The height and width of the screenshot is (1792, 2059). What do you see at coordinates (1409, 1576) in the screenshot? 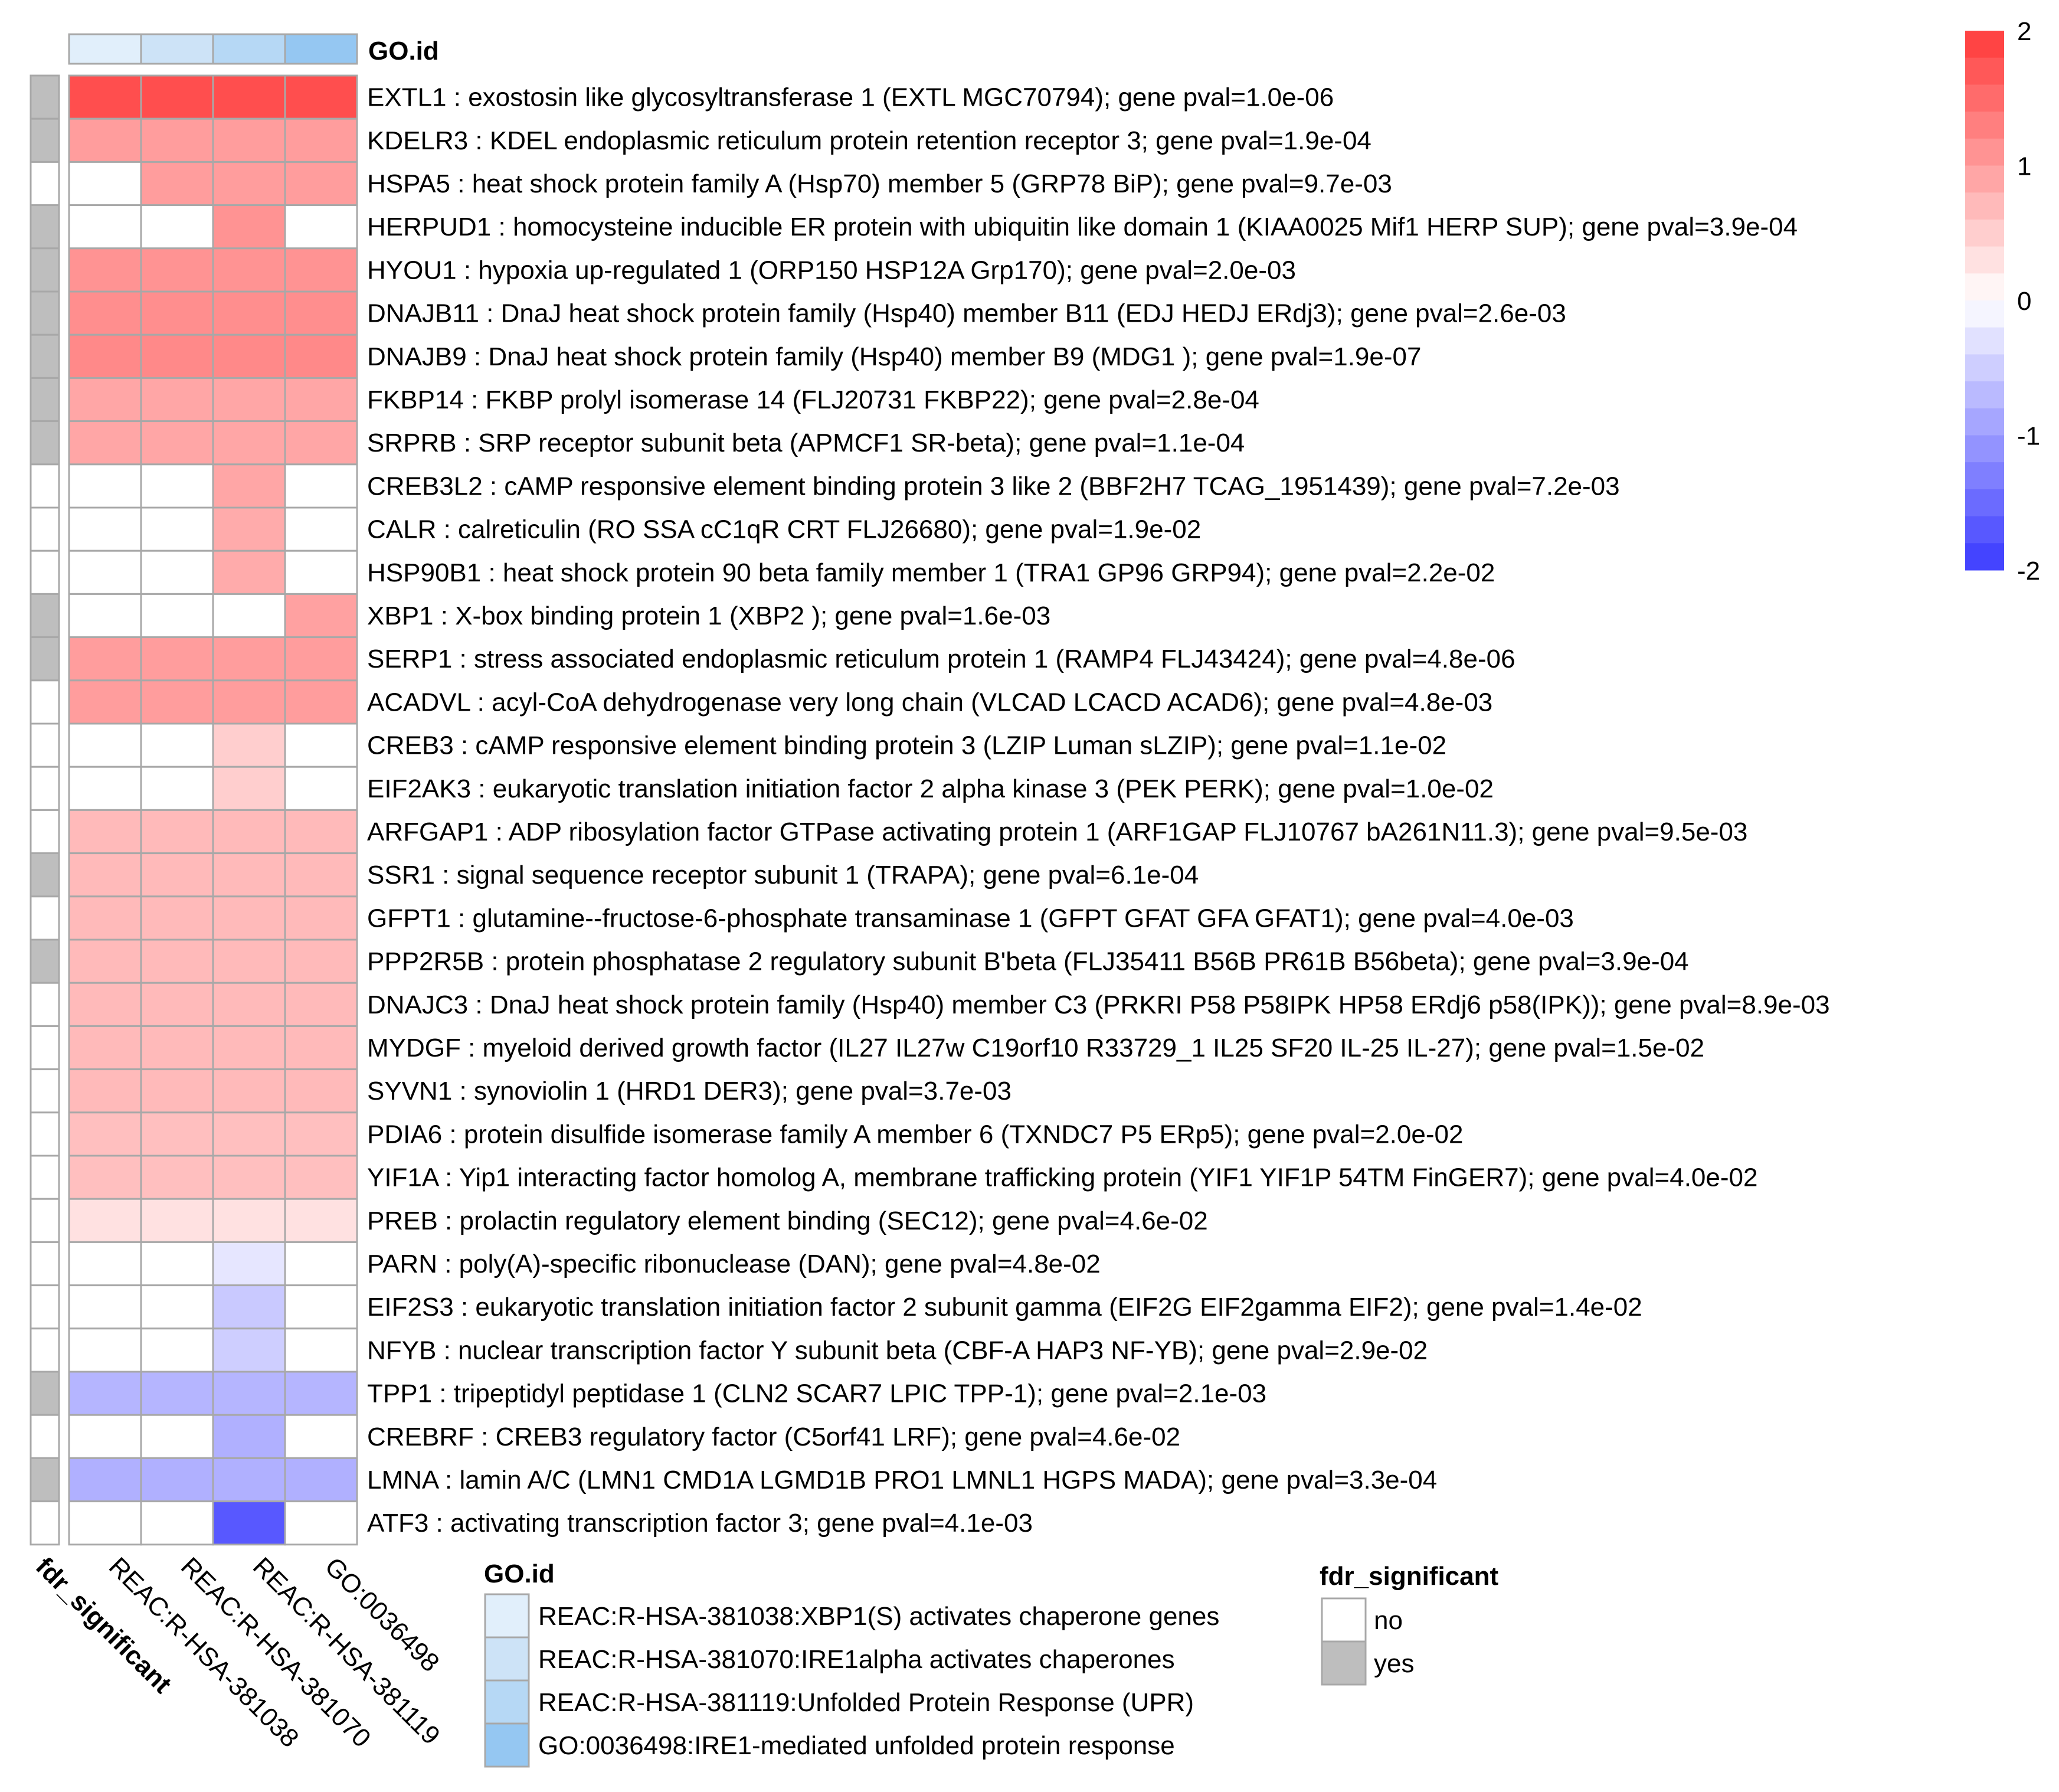
I see `fdr-legend-title: fdr_significant` at bounding box center [1409, 1576].